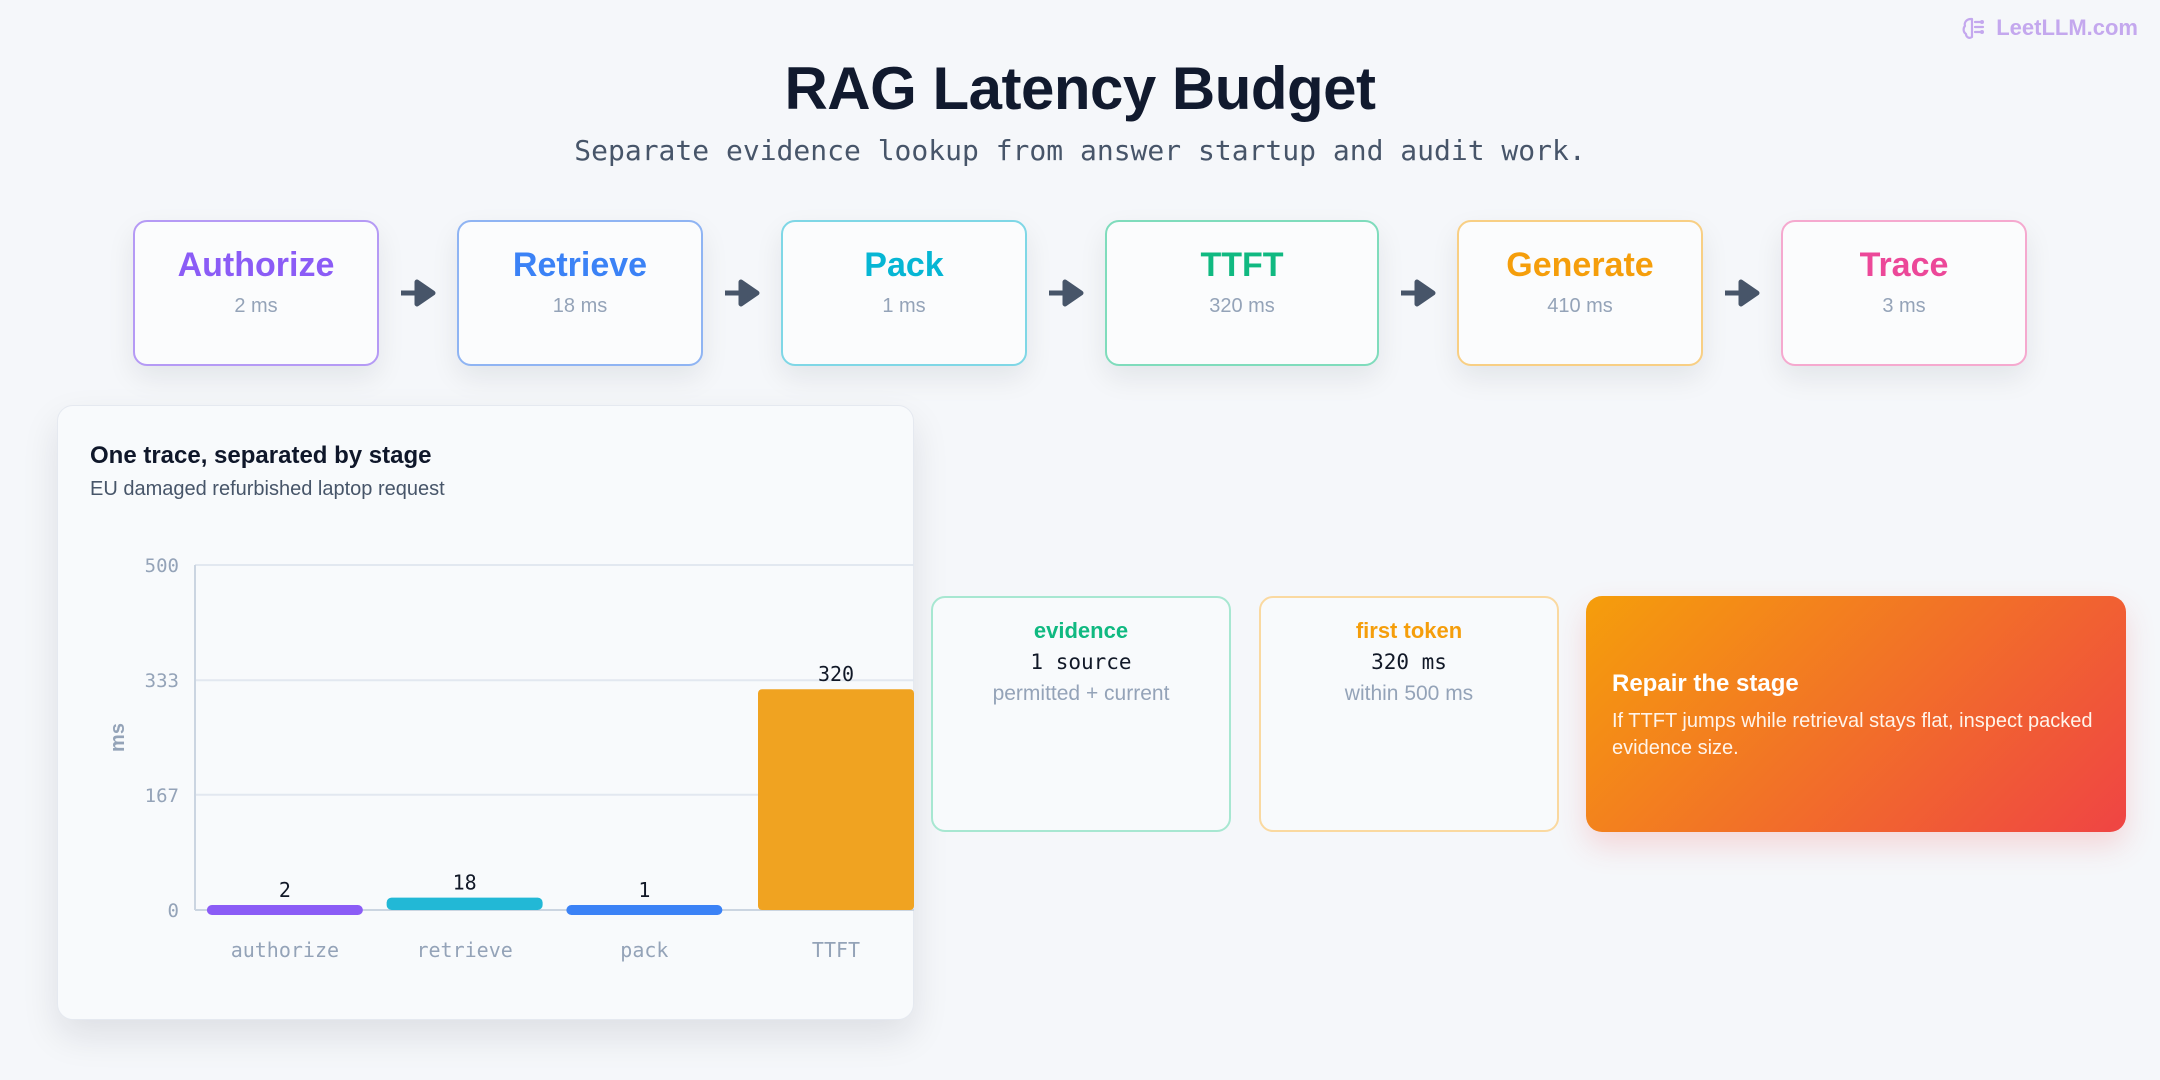 This screenshot has height=1080, width=2160. Describe the element at coordinates (162, 681) in the screenshot. I see `y-tick-label: 333` at that location.